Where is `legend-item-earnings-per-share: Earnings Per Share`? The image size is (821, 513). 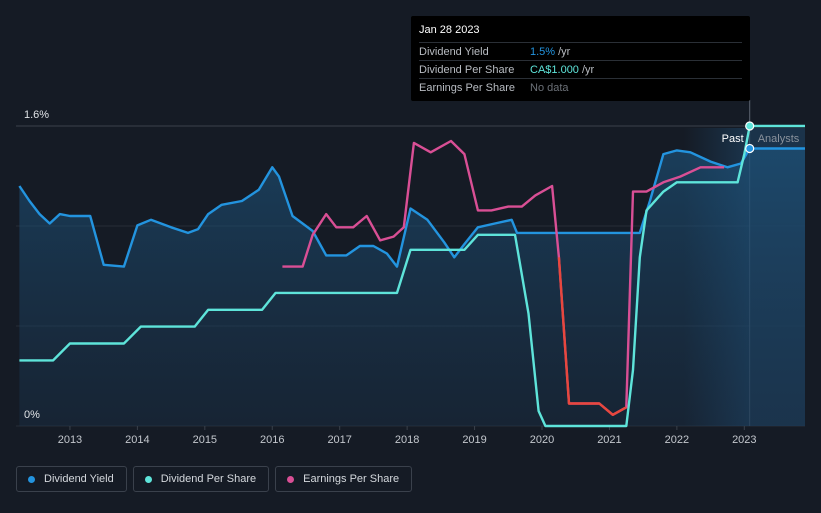 legend-item-earnings-per-share: Earnings Per Share is located at coordinates (344, 479).